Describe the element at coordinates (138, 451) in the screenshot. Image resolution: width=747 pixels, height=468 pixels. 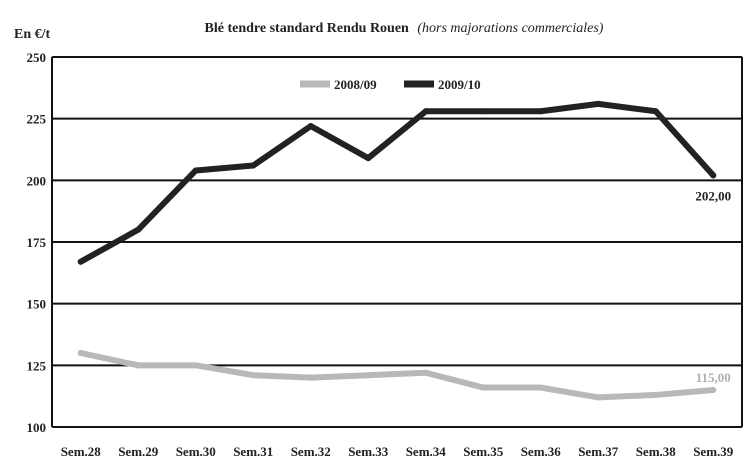
I see `x-tick-label: Sem.29` at that location.